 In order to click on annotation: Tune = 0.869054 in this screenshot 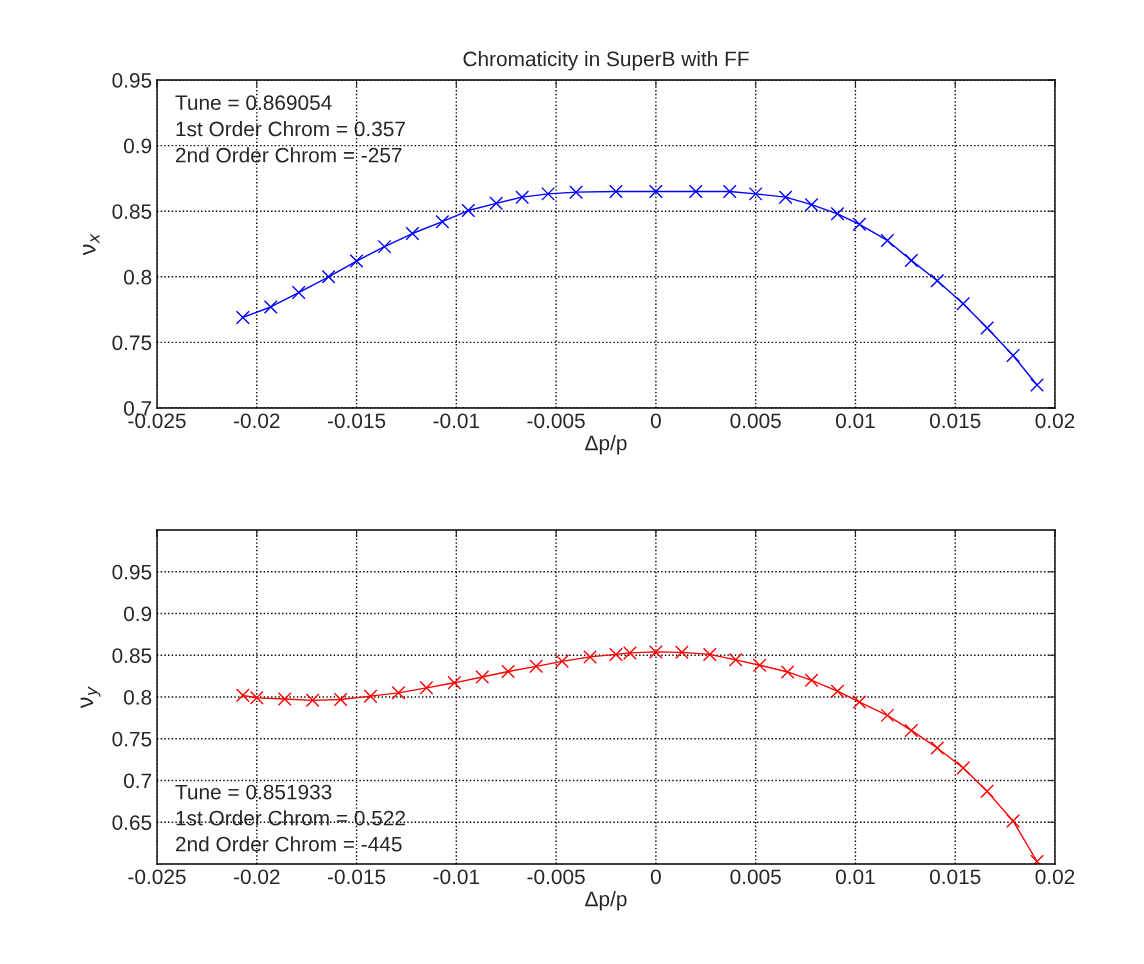, I will do `click(253, 103)`.